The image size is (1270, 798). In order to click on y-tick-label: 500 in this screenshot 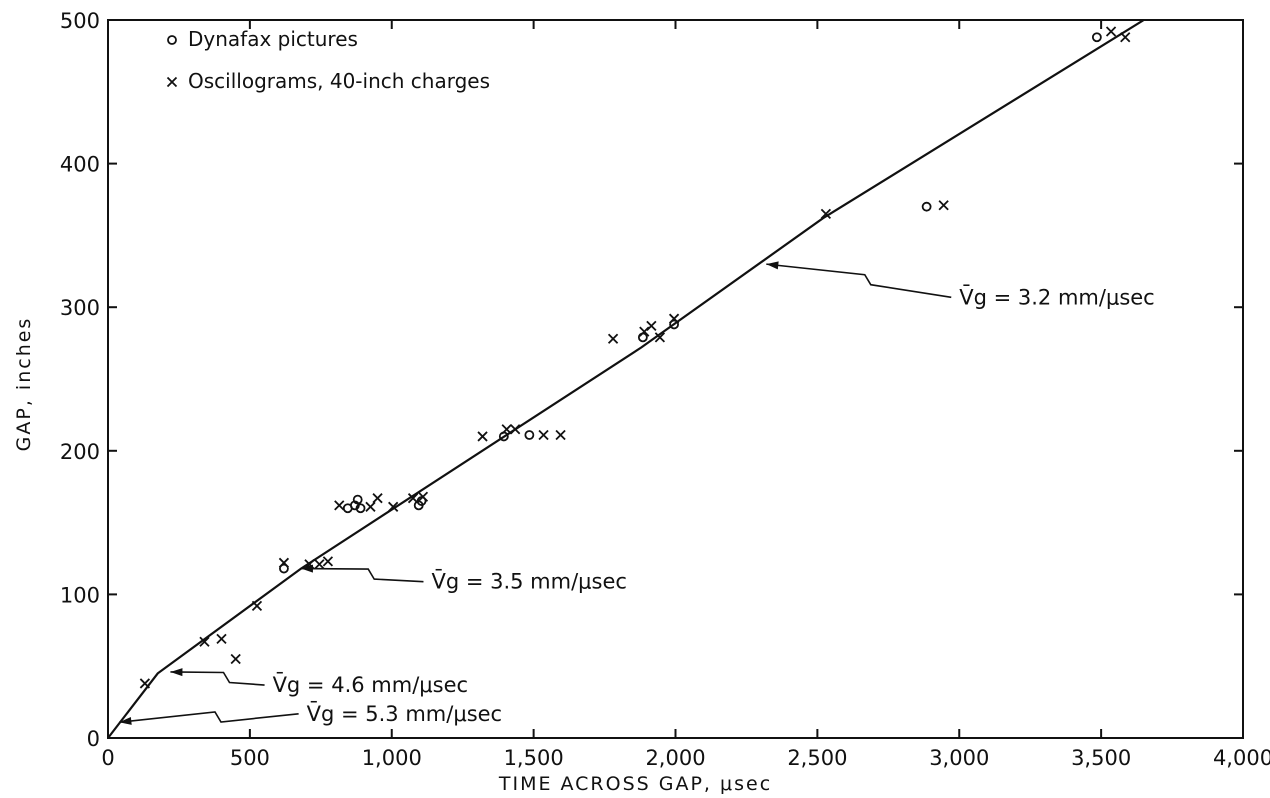, I will do `click(80, 21)`.